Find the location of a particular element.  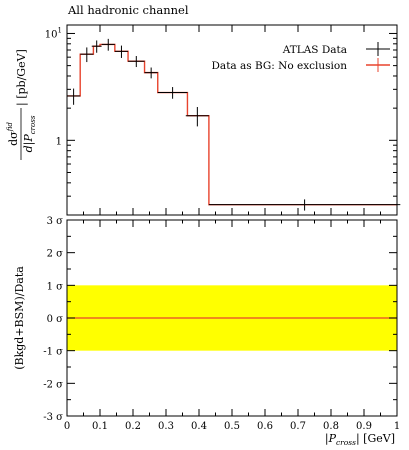

main-y-tick-label: 1 is located at coordinates (59, 141).